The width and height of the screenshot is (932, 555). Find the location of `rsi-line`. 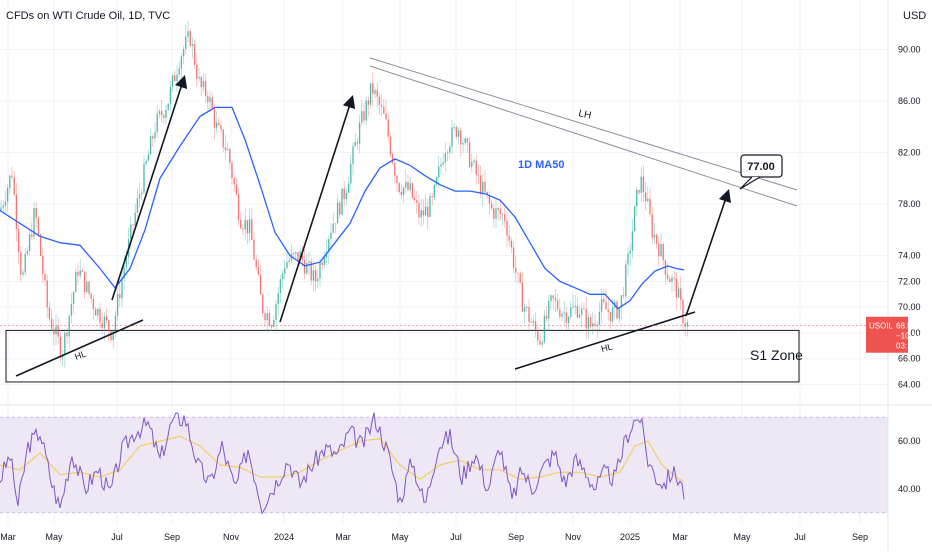

rsi-line is located at coordinates (342, 463).